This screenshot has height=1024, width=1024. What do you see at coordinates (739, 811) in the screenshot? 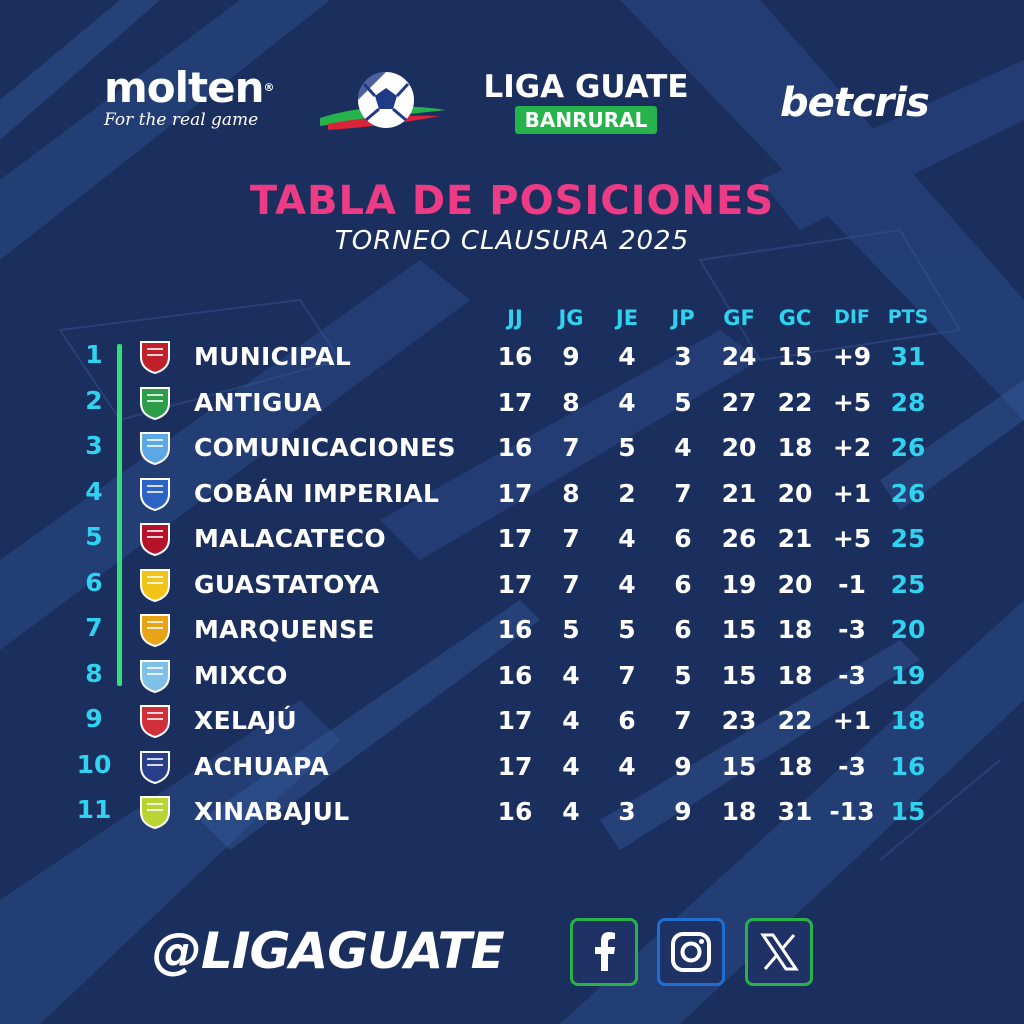
I see `stat-gf: 18` at bounding box center [739, 811].